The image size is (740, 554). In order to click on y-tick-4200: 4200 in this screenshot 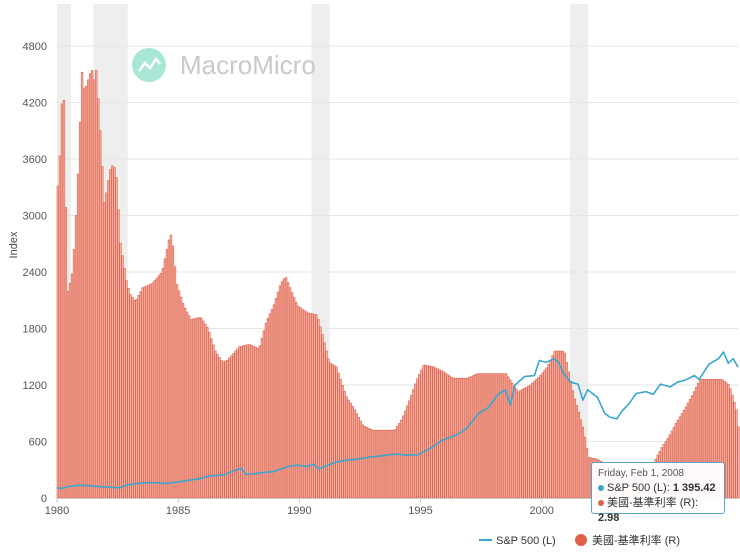, I will do `click(35, 104)`.